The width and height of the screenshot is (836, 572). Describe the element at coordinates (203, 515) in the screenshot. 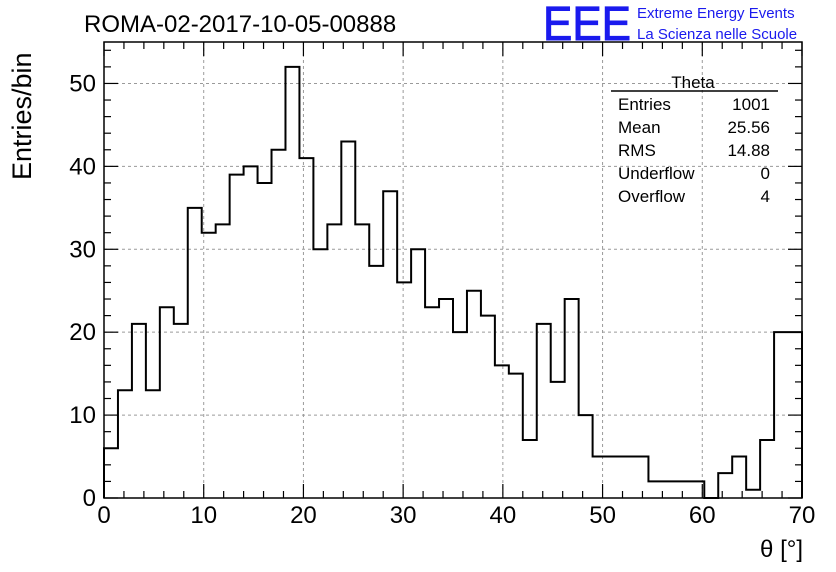

I see `x-tick-label: 10` at that location.